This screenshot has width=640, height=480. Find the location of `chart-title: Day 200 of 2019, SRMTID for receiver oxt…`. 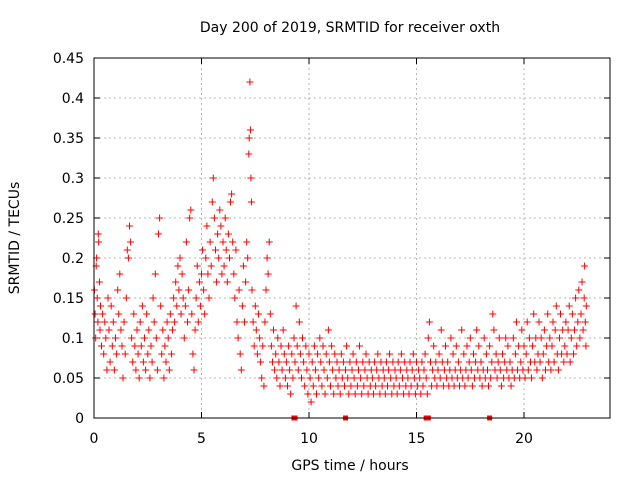

chart-title: Day 200 of 2019, SRMTID for receiver oxt… is located at coordinates (350, 28).